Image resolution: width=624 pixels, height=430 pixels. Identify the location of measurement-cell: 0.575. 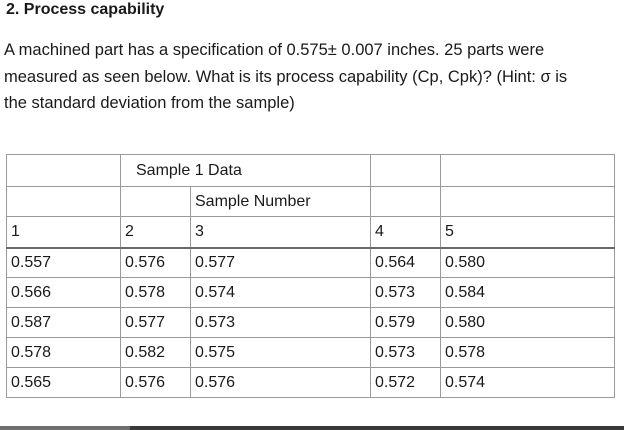
(280, 352).